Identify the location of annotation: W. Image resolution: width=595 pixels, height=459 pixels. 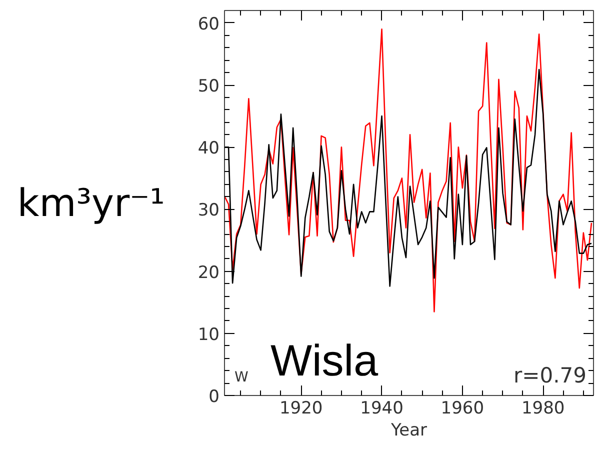
(241, 378).